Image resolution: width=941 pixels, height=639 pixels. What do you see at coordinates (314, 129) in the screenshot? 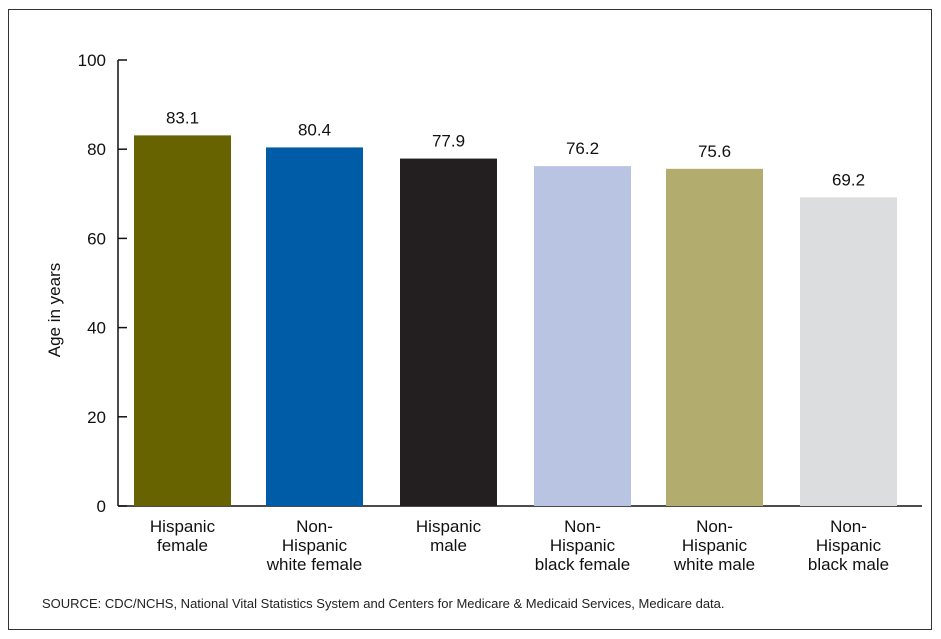
I see `bar-value-label: 80.4` at bounding box center [314, 129].